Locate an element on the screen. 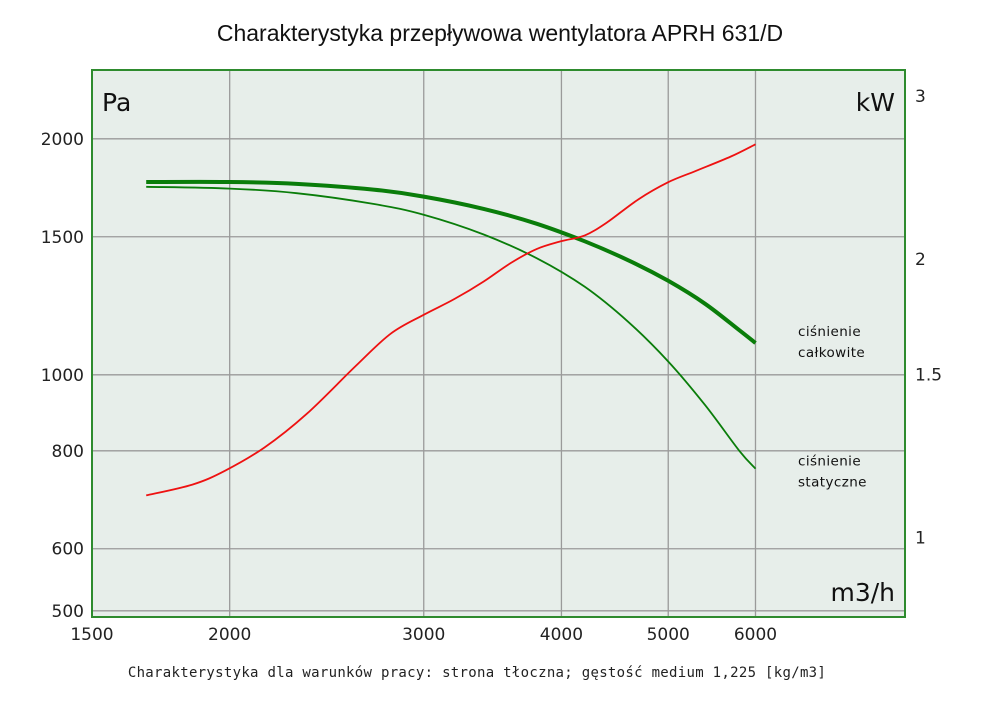  y-tick-label: 600 is located at coordinates (68, 550).